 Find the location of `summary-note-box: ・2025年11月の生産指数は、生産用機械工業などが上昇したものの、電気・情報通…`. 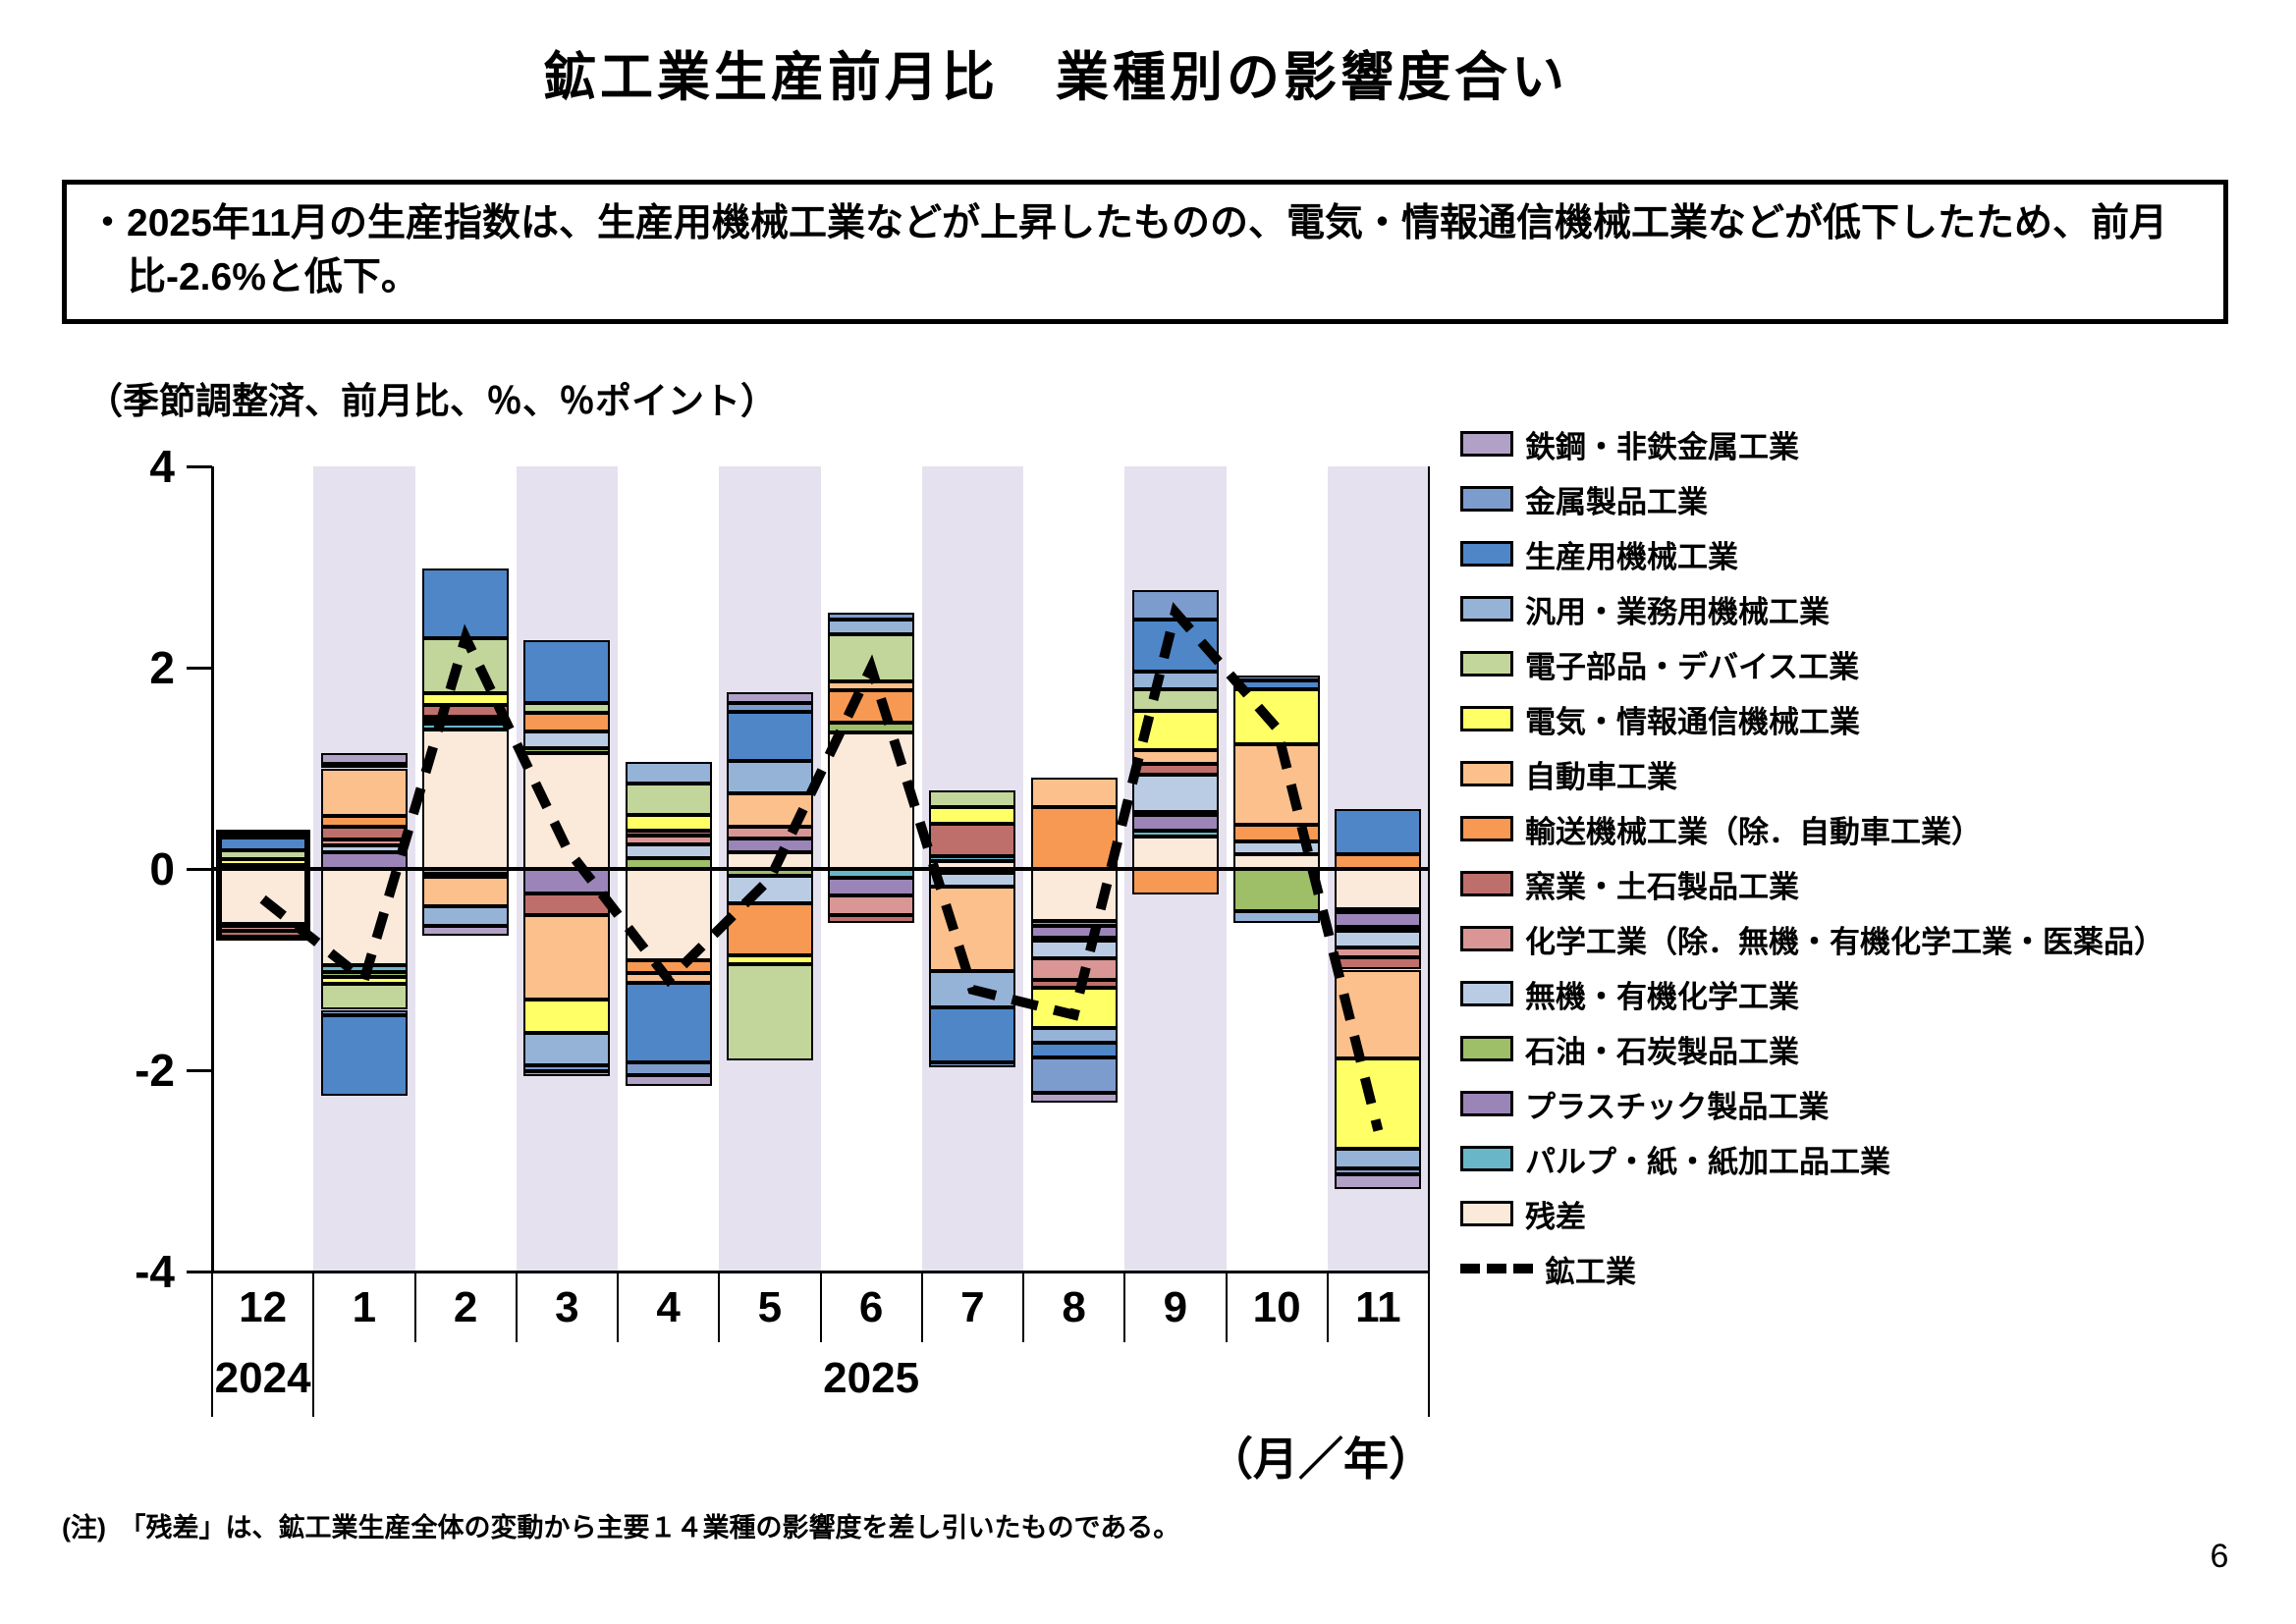

summary-note-box: ・2025年11月の生産指数は、生産用機械工業などが上昇したものの、電気・情報通… is located at coordinates (1145, 252).